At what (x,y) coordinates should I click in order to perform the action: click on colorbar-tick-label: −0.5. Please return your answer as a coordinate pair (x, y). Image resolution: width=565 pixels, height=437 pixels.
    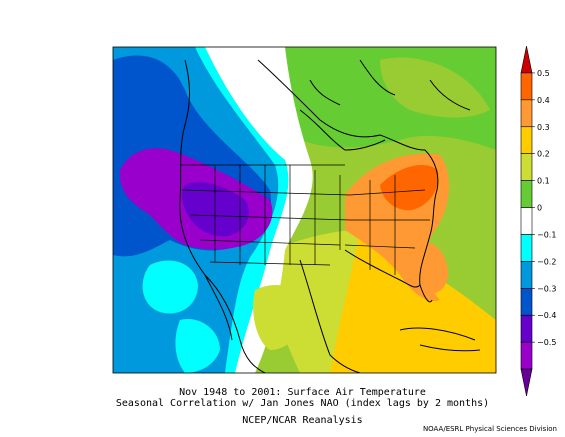
    Looking at the image, I should click on (546, 342).